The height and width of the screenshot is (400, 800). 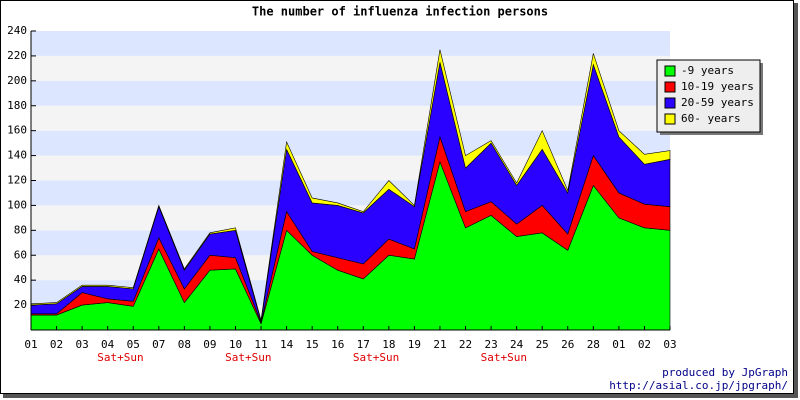 I want to click on x-tick-label: 04, so click(x=108, y=344).